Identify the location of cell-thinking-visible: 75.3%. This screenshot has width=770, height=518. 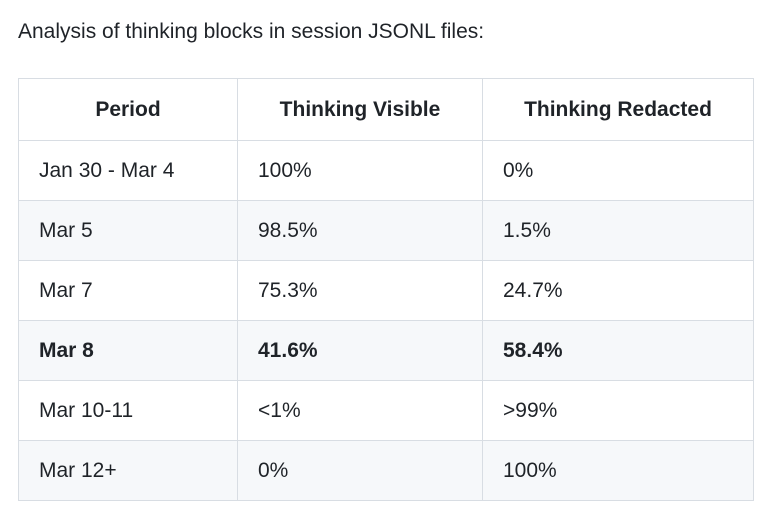
(360, 290).